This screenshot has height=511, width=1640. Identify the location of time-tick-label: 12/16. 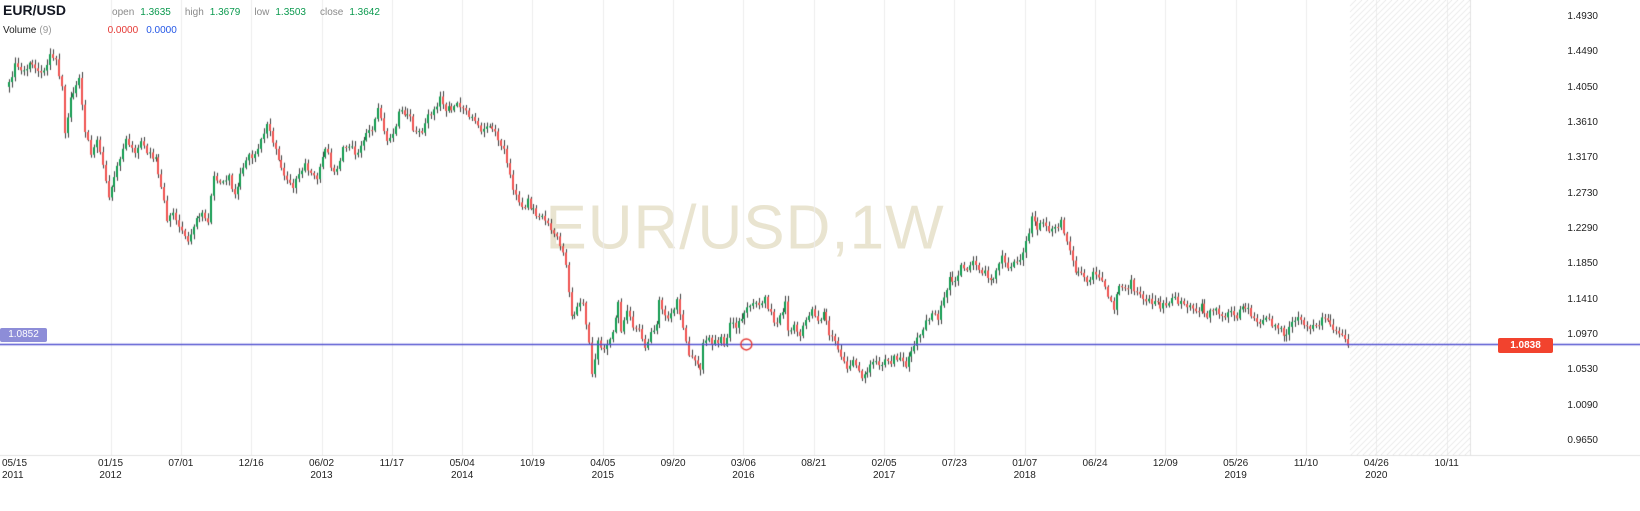
(251, 463).